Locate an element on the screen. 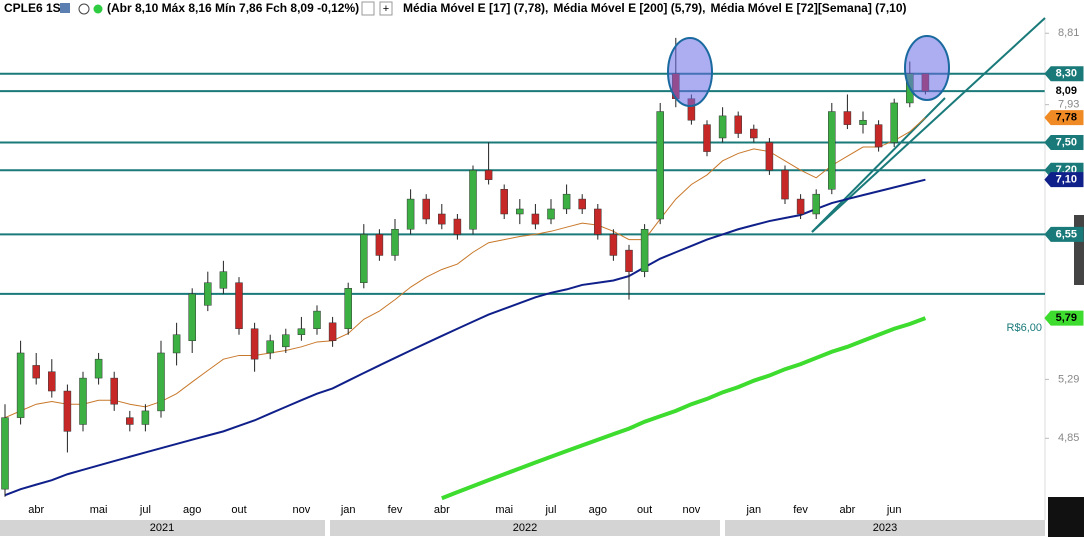 The width and height of the screenshot is (1084, 537). price-tag-label: 8,09 is located at coordinates (1066, 91).